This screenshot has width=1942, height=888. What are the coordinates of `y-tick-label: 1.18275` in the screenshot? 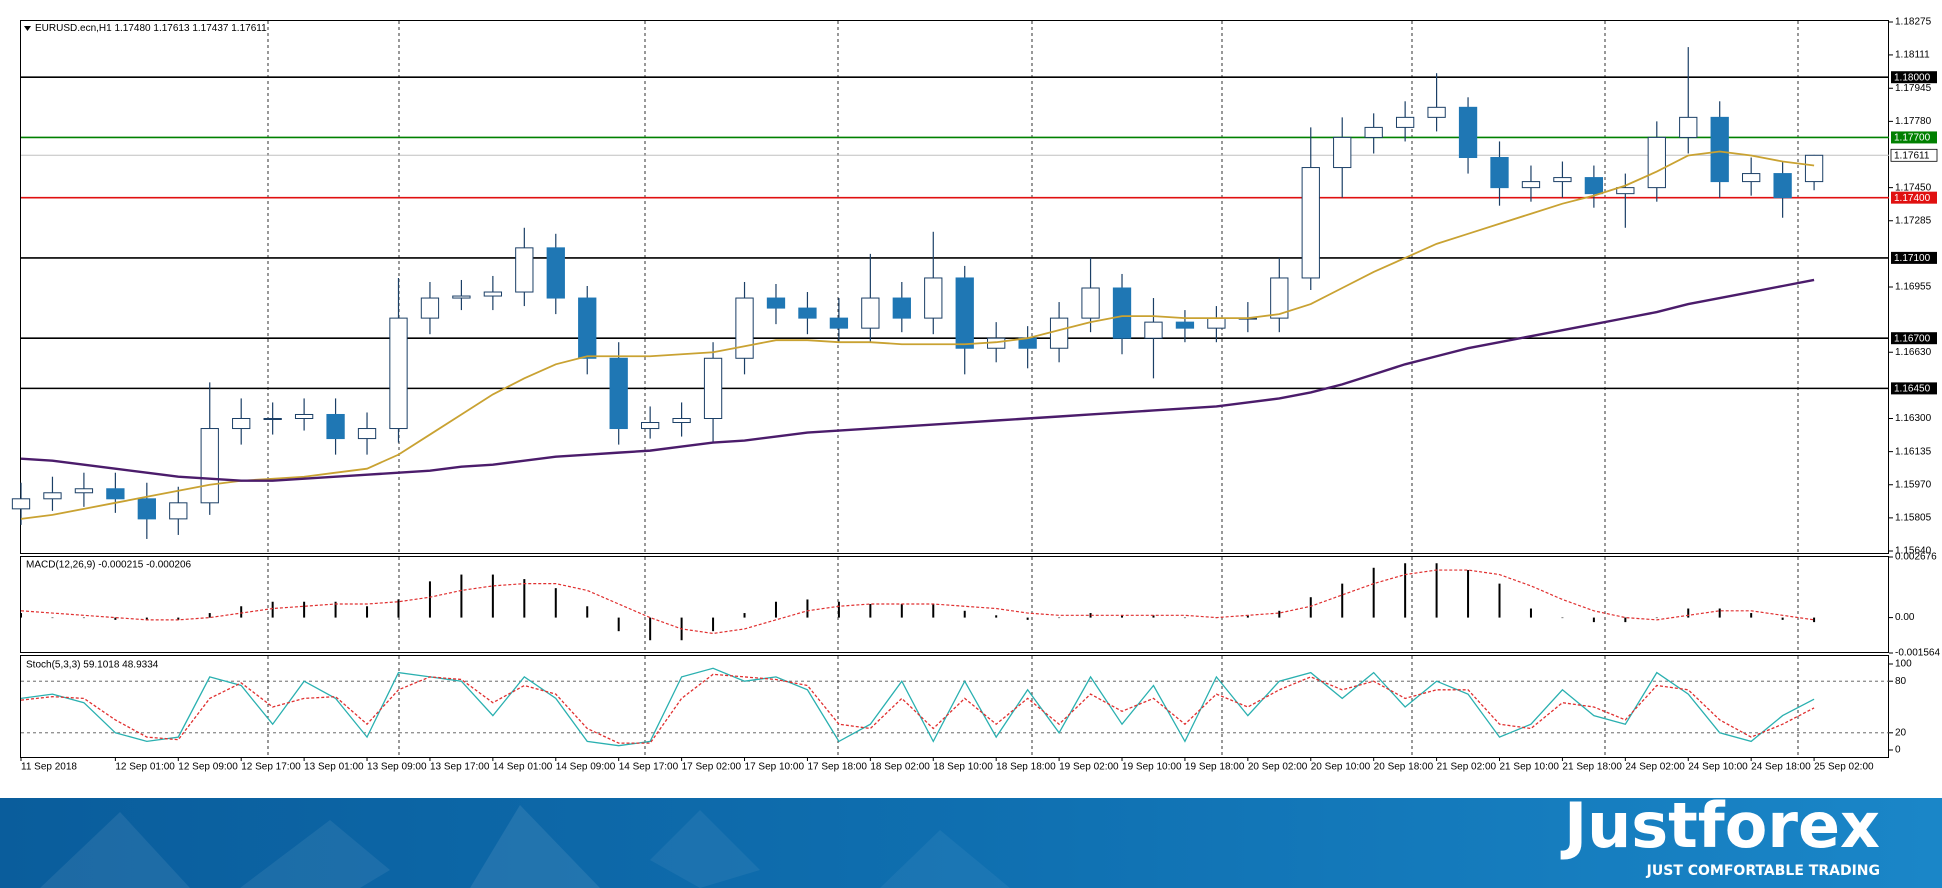 It's located at (1913, 22).